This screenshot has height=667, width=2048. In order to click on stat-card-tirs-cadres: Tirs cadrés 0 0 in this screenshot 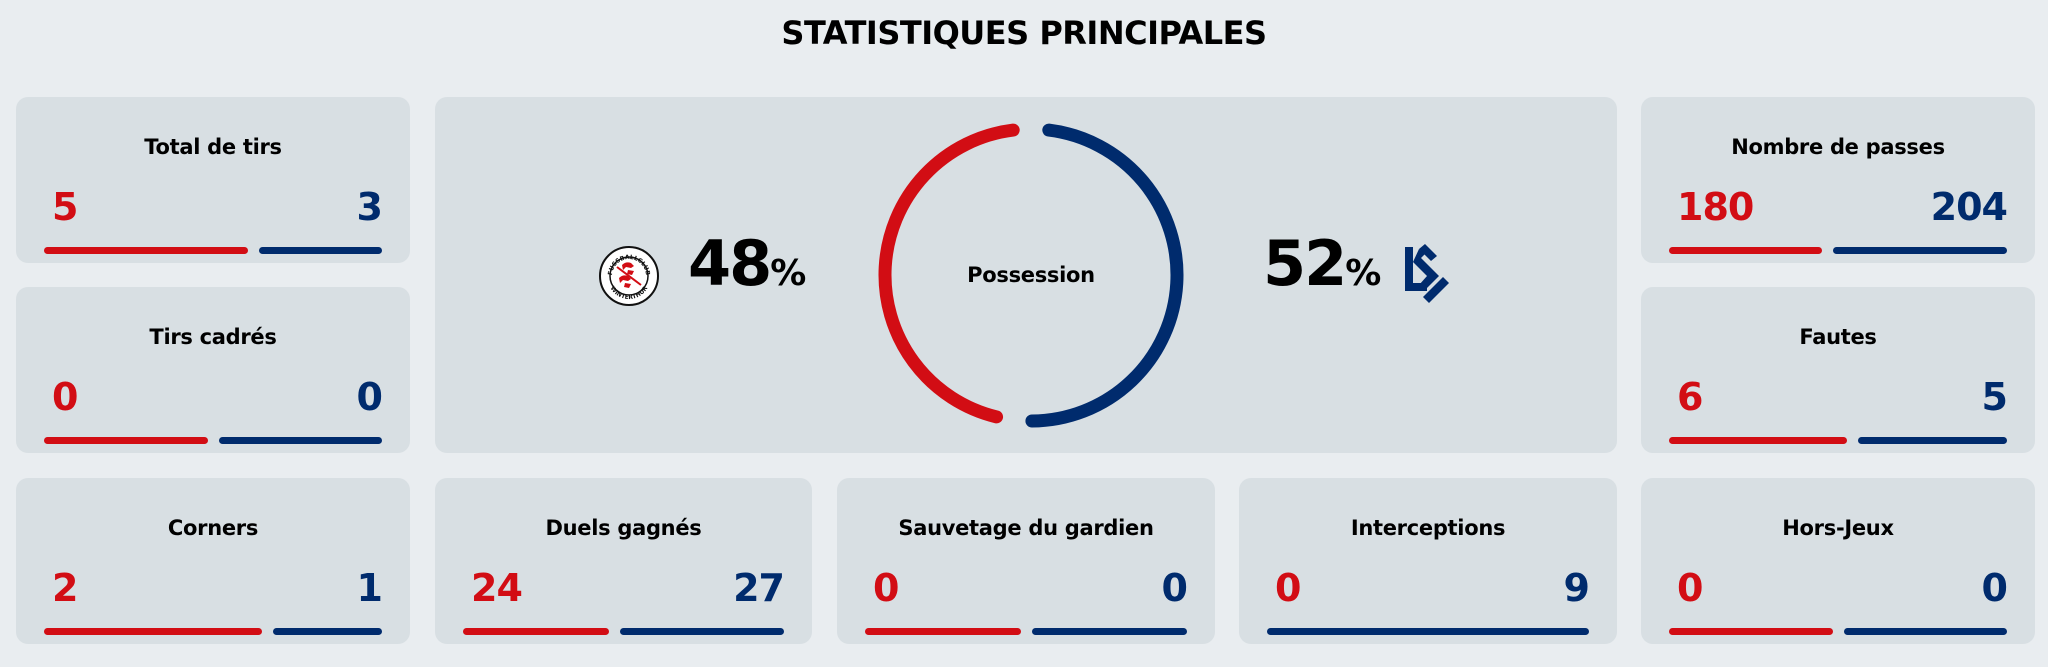, I will do `click(213, 370)`.